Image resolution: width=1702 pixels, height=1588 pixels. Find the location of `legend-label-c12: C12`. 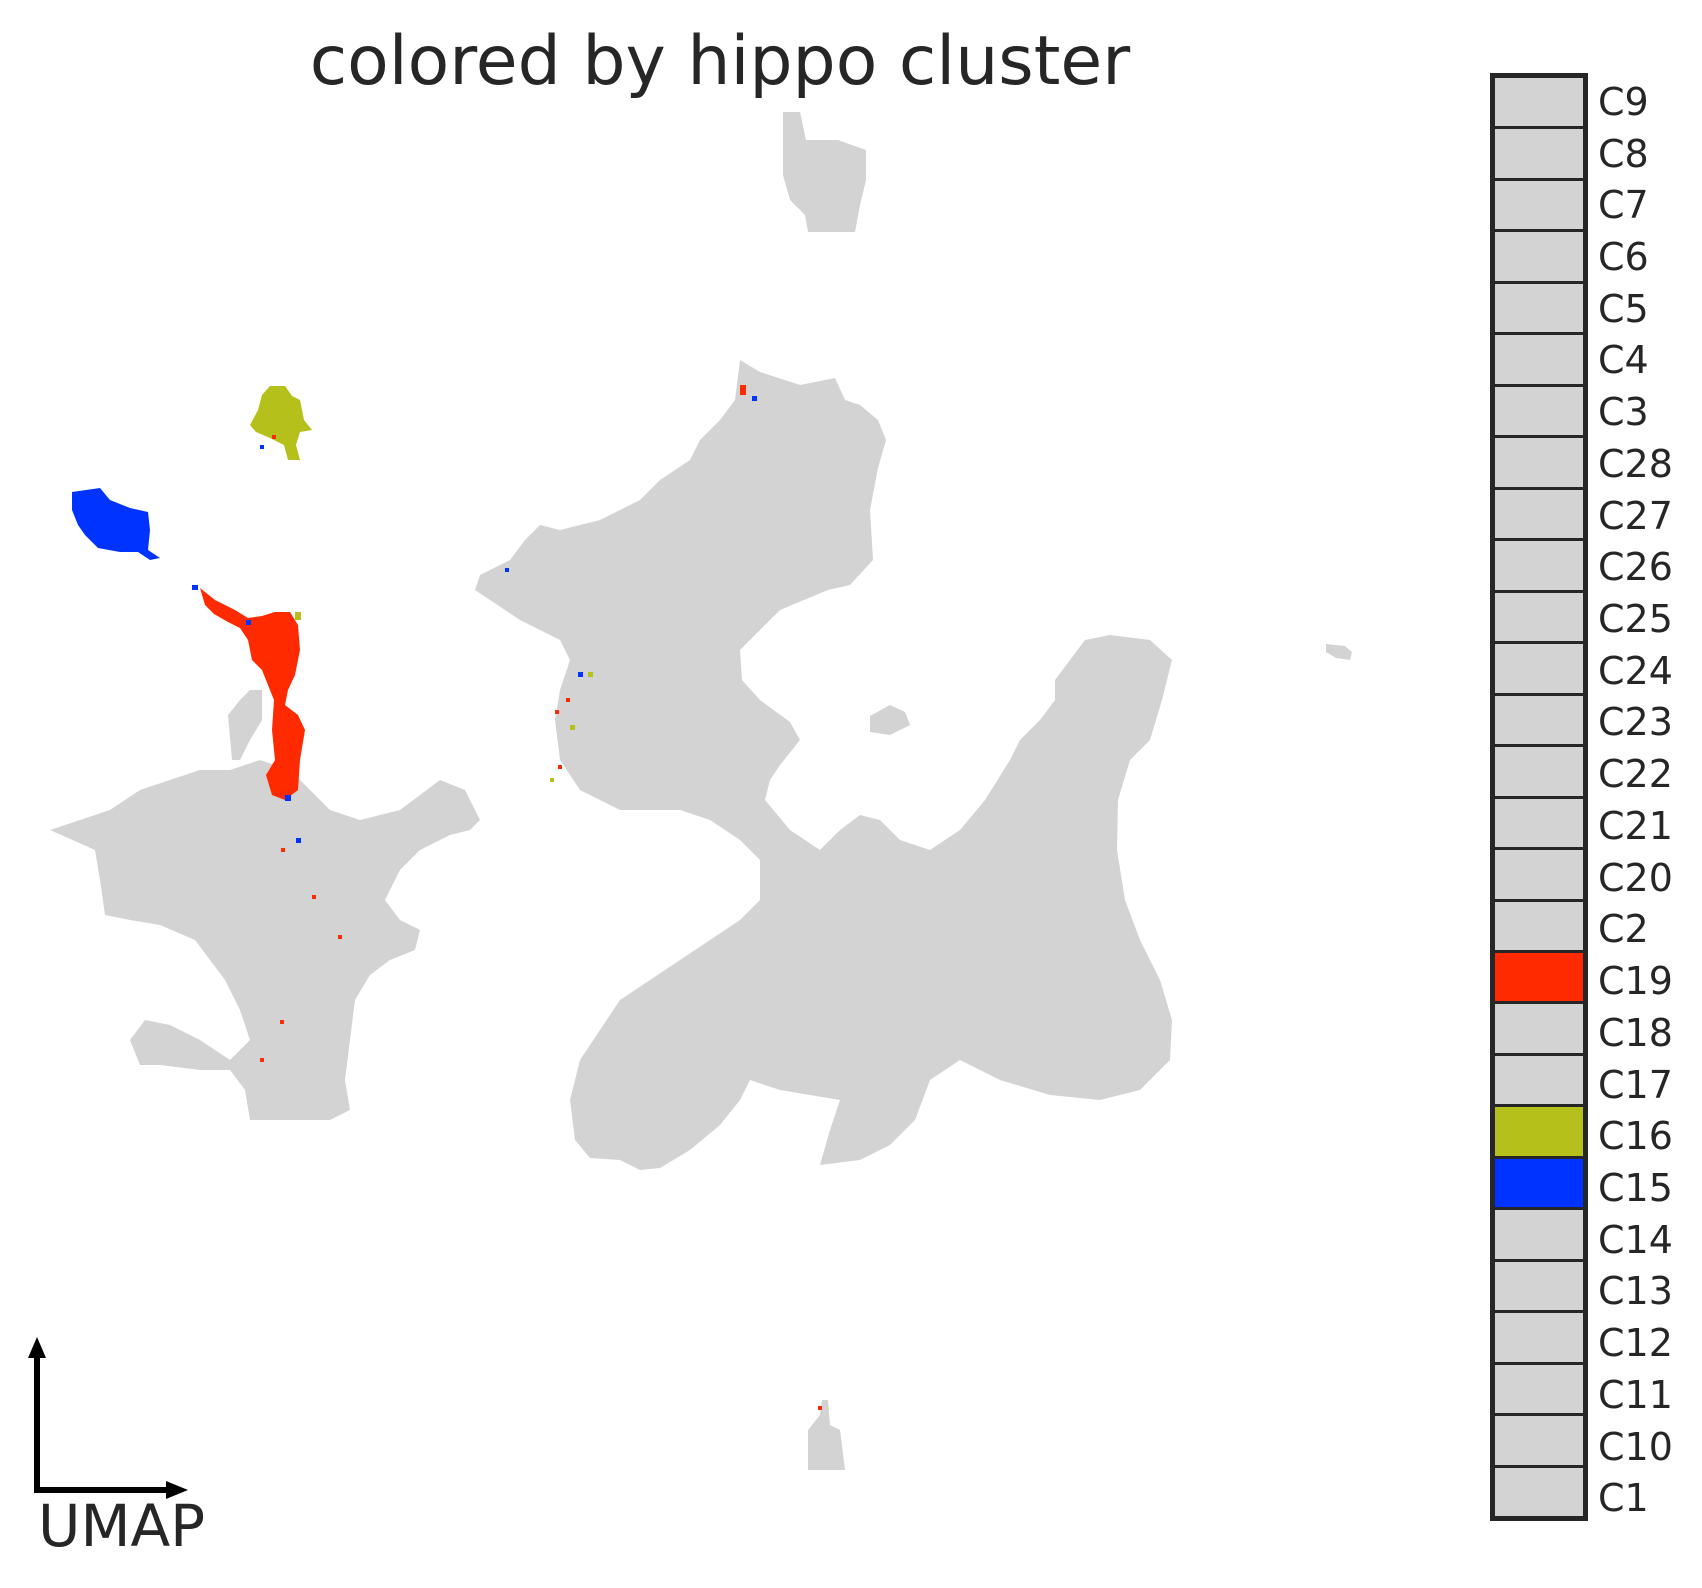

legend-label-c12: C12 is located at coordinates (1635, 1343).